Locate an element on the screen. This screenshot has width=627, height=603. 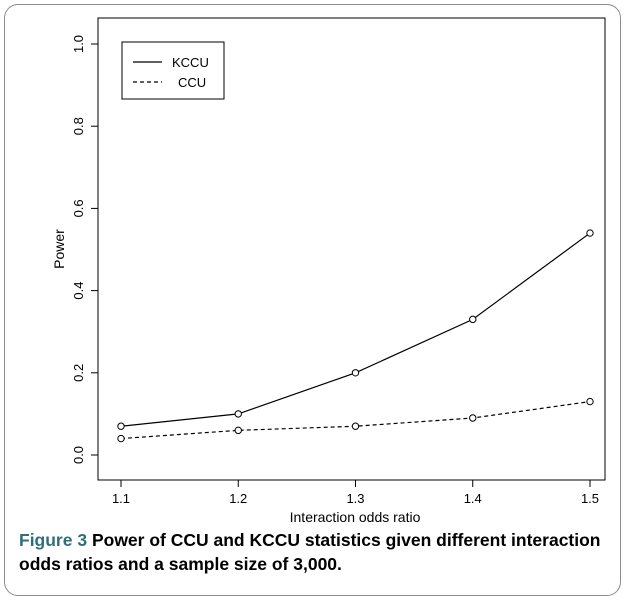
legend: KCCU CCU is located at coordinates (173, 70).